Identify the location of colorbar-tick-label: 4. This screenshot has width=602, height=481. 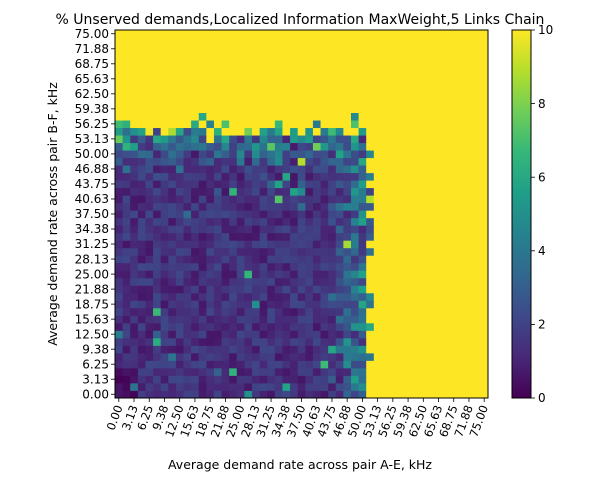
(542, 251).